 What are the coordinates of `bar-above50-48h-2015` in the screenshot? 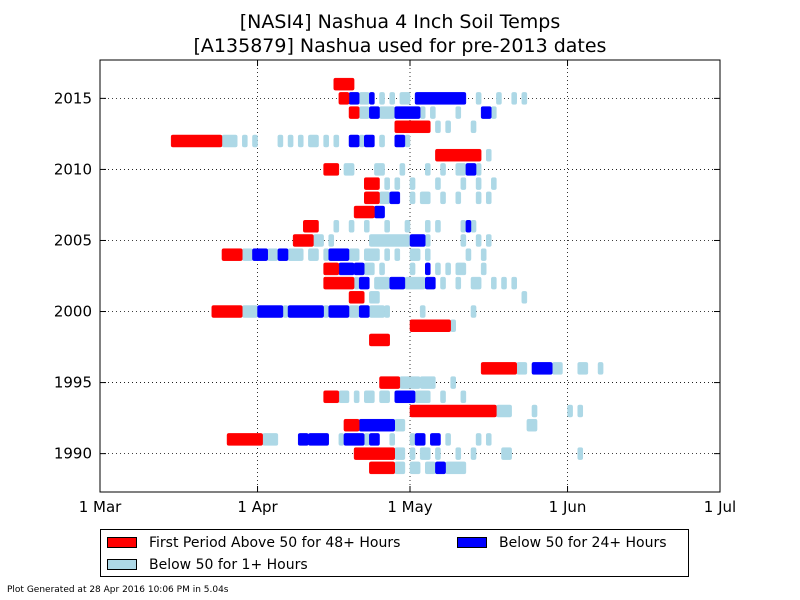 It's located at (344, 98).